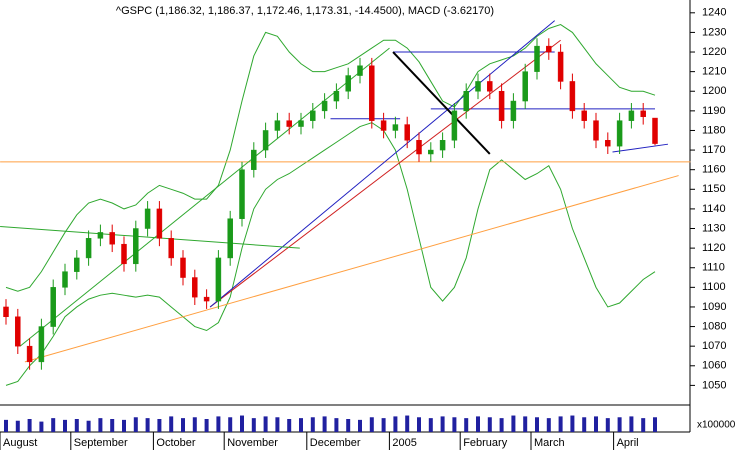  What do you see at coordinates (252, 443) in the screenshot?
I see `x-tick-label: November` at bounding box center [252, 443].